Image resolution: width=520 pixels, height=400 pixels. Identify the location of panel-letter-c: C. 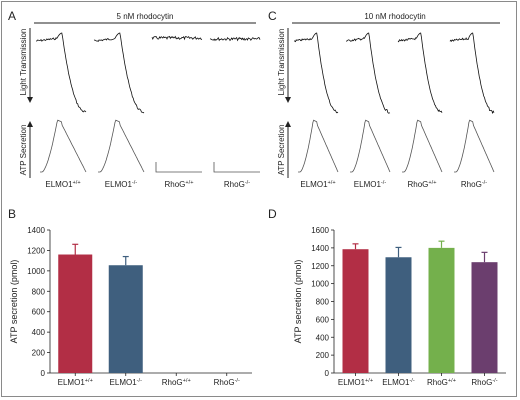
(272, 16).